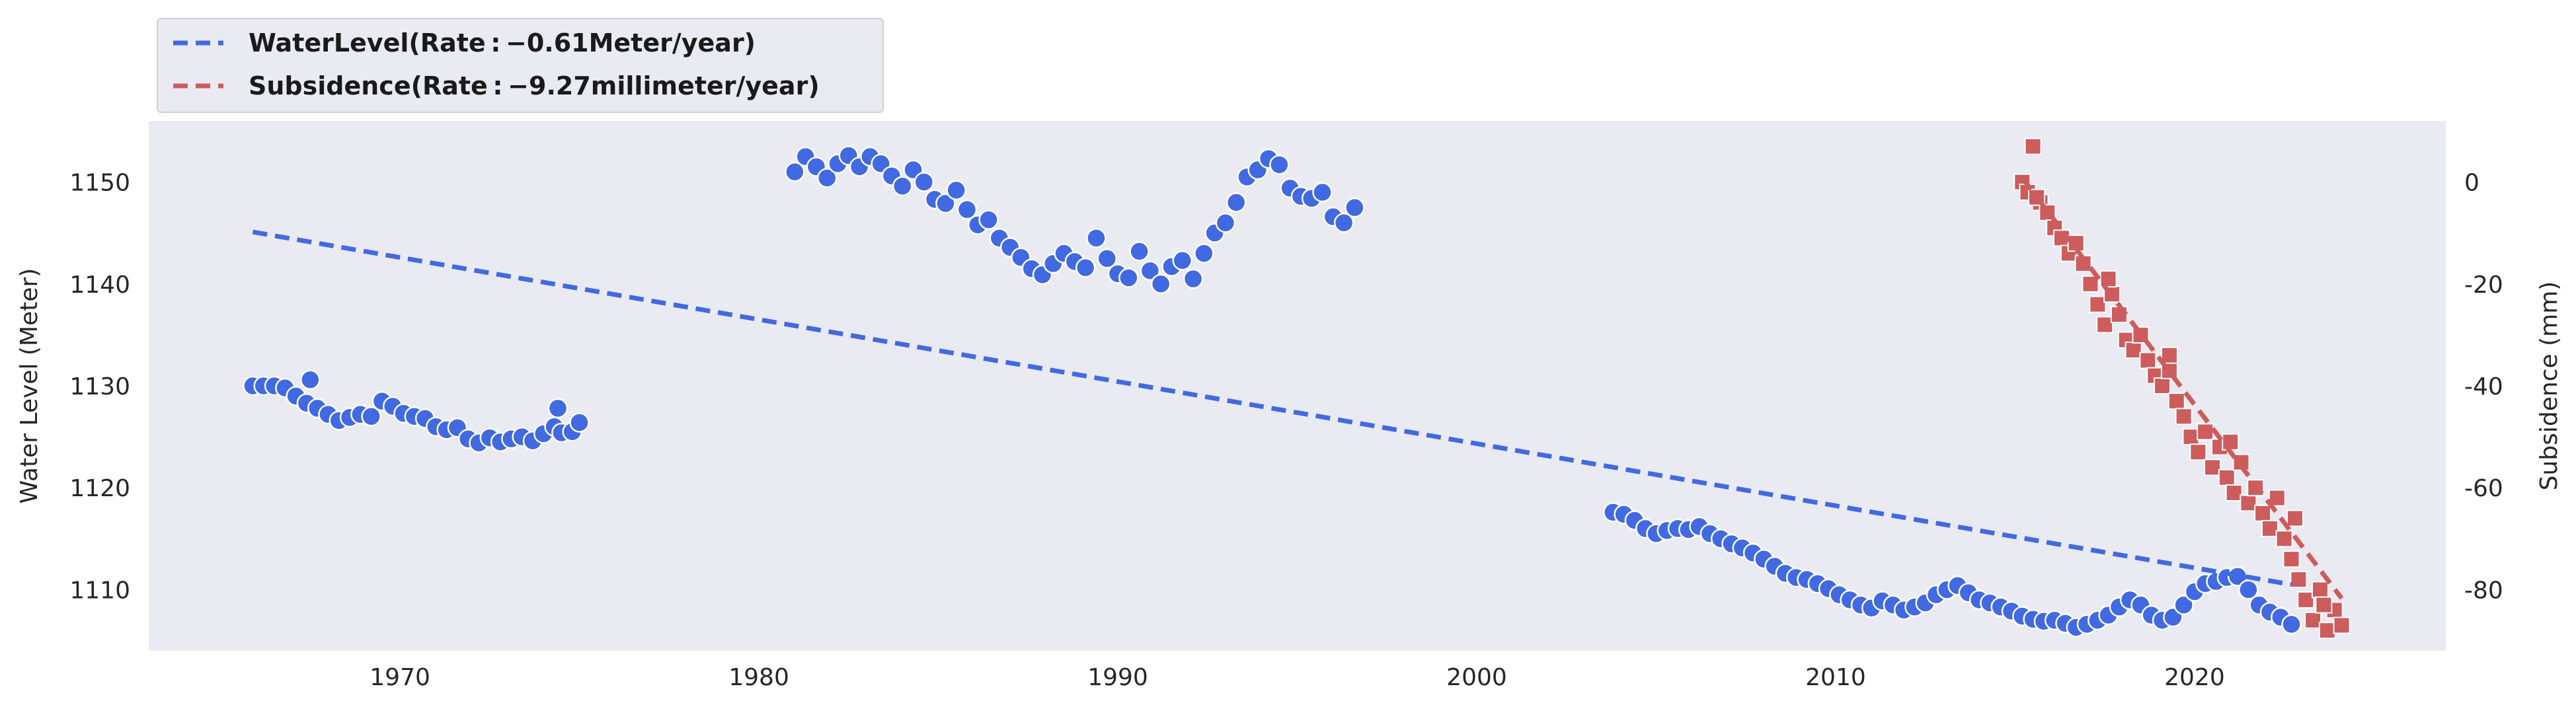 This screenshot has width=2576, height=705. Describe the element at coordinates (1835, 678) in the screenshot. I see `x-tick-label: 2010` at that location.